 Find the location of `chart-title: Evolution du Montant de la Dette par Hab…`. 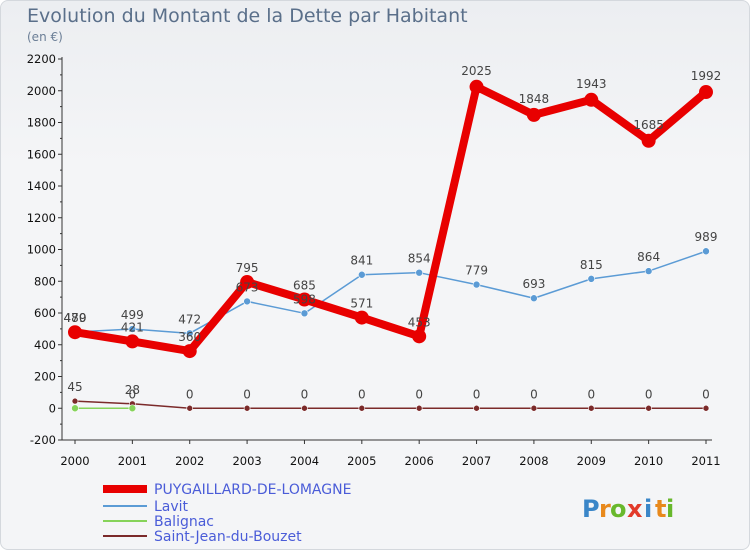

chart-title: Evolution du Montant de la Dette par Hab… is located at coordinates (247, 16).